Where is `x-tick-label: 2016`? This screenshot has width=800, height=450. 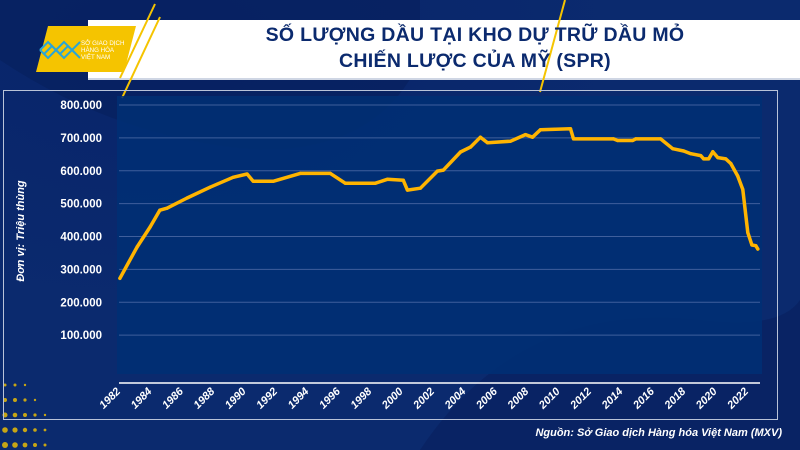 x-tick-label: 2016 is located at coordinates (643, 398).